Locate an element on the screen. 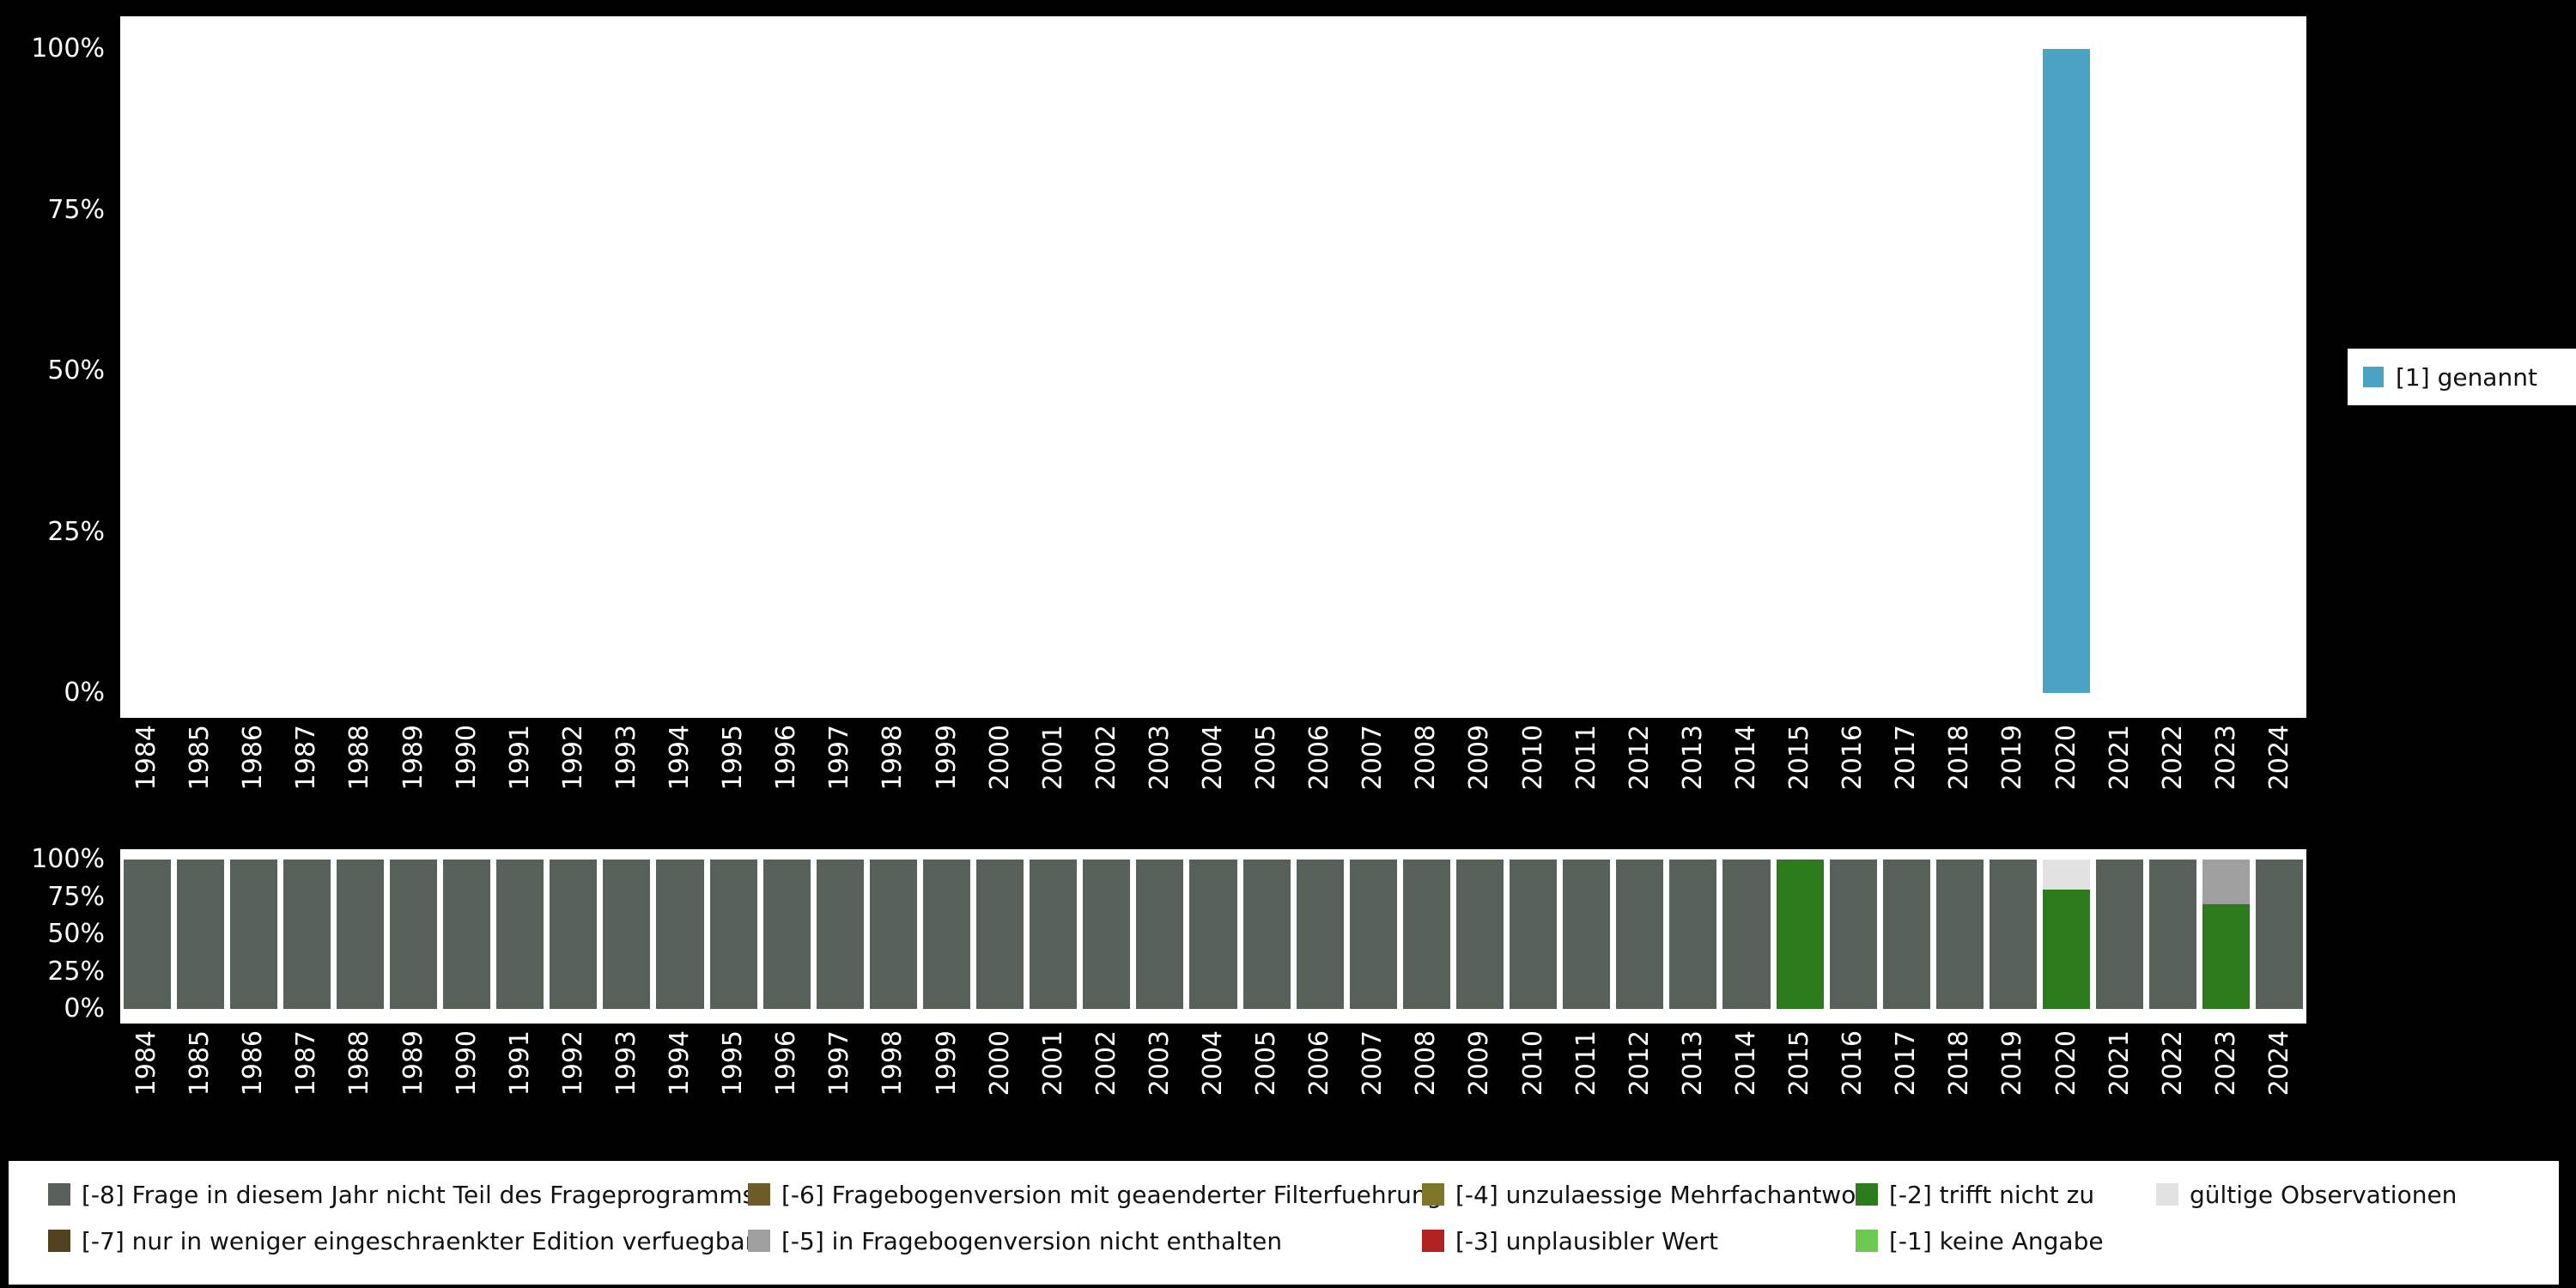  x-axis-year-label: 1992 is located at coordinates (572, 1063).